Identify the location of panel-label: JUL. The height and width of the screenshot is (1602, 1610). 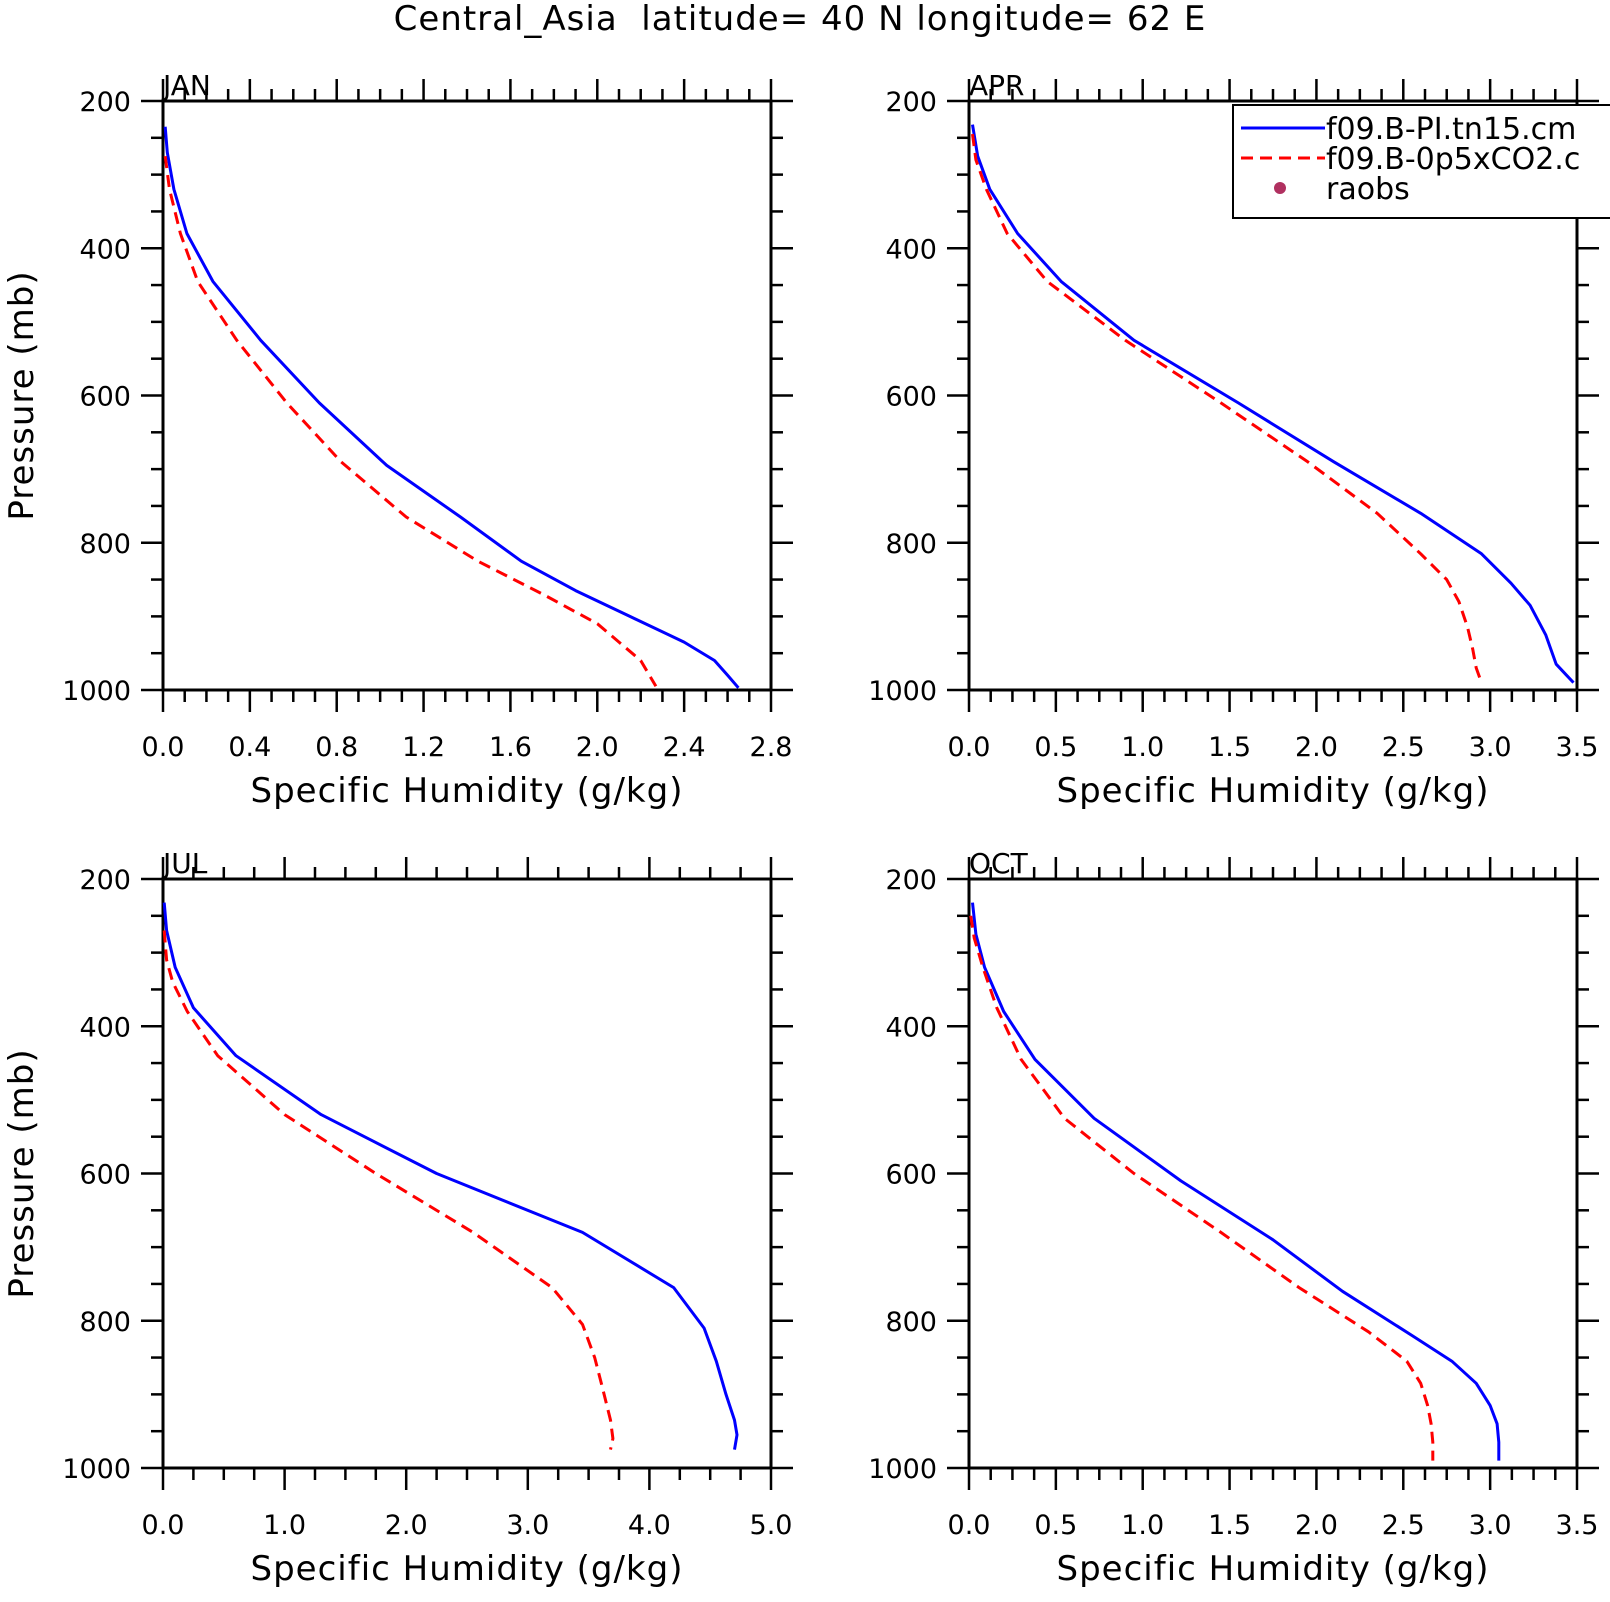
(184, 863).